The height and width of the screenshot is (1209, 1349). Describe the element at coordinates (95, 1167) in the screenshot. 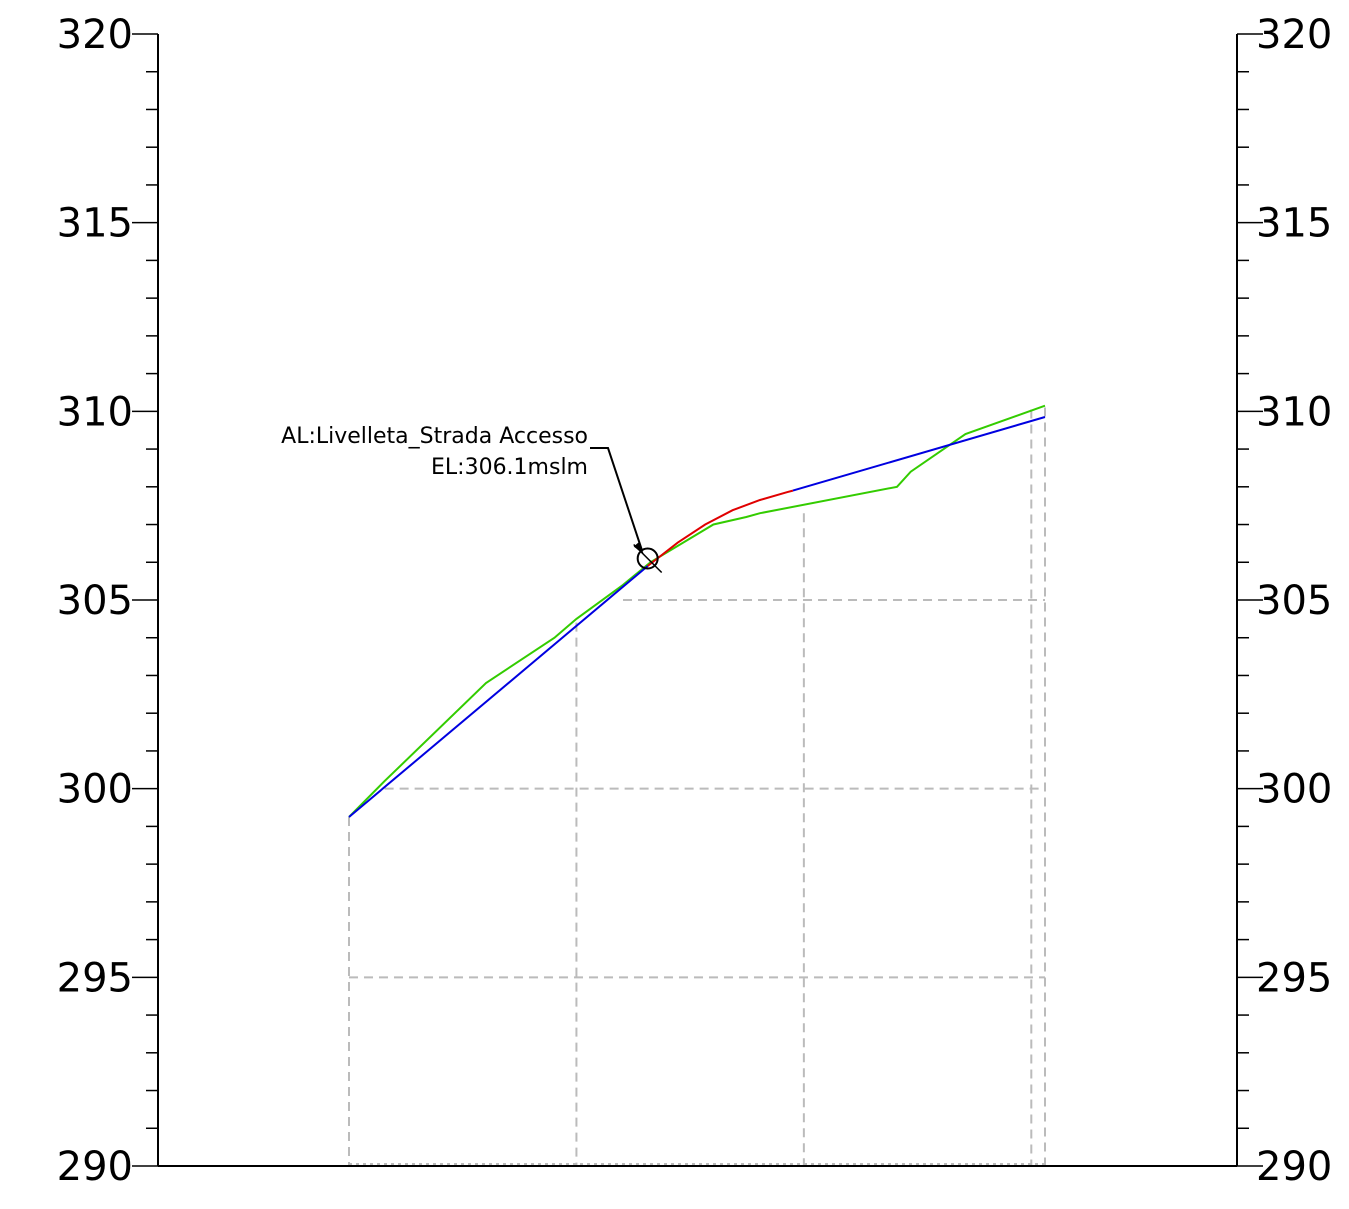

I see `left-tick-label: 290` at that location.